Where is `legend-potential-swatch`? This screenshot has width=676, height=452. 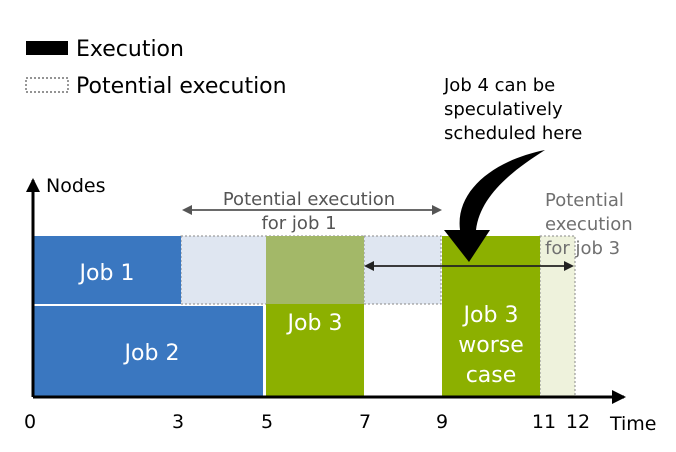
legend-potential-swatch is located at coordinates (47, 85).